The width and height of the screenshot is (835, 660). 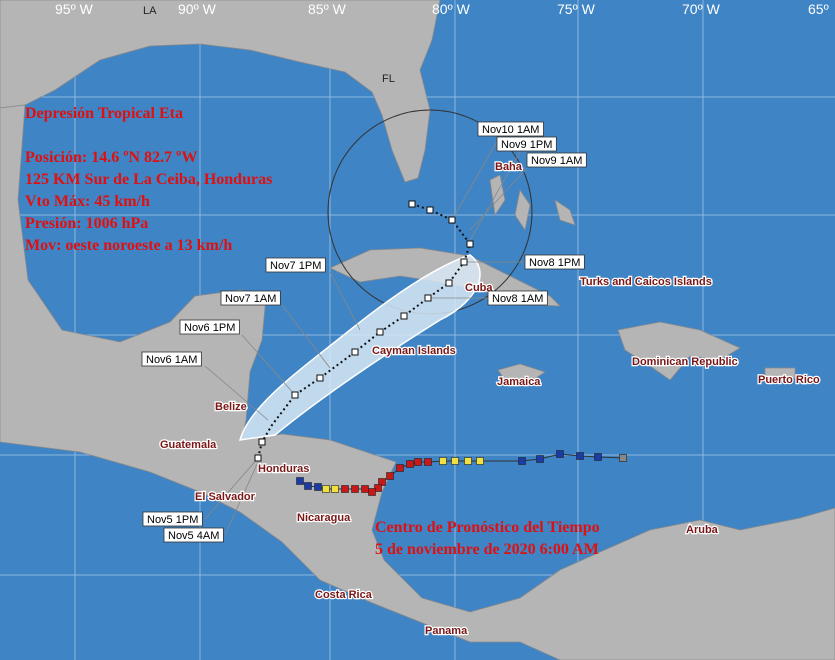 I want to click on longitude-label: 80º W, so click(x=451, y=9).